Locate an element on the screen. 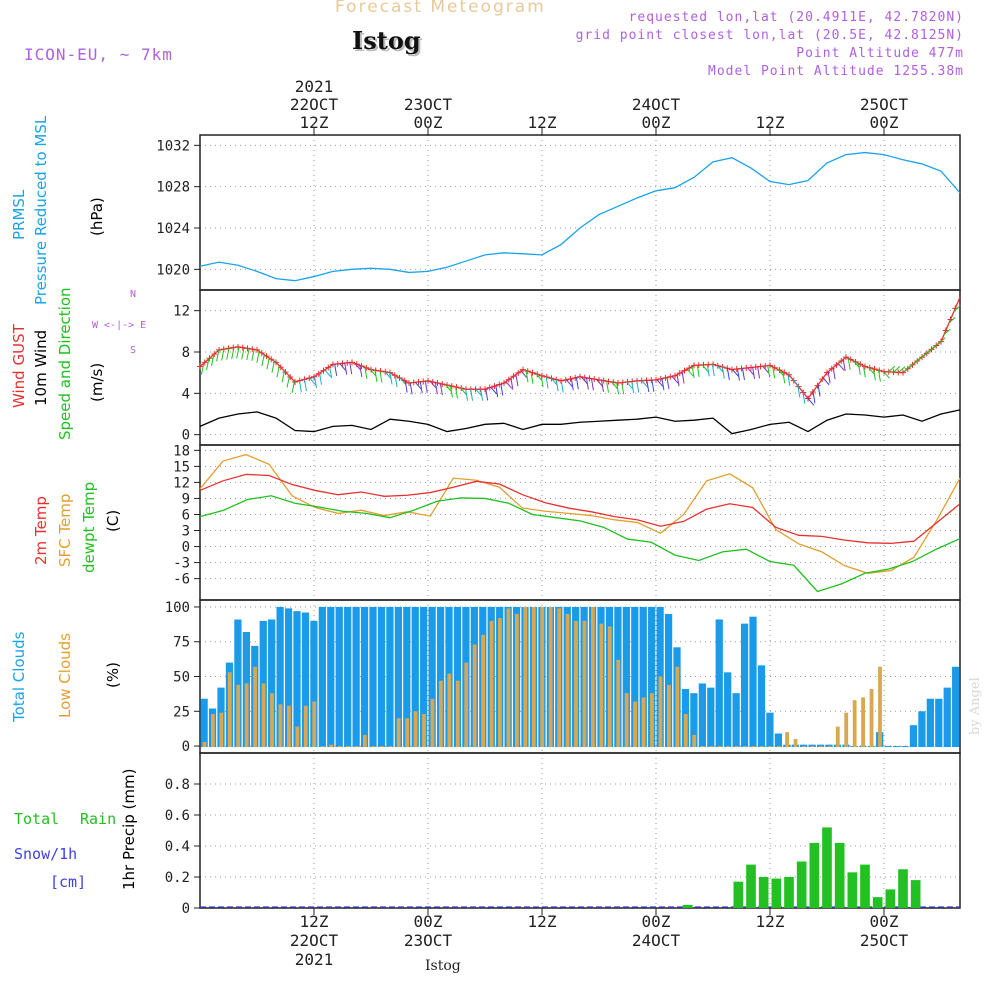  dewpt-temp-line is located at coordinates (580, 544).